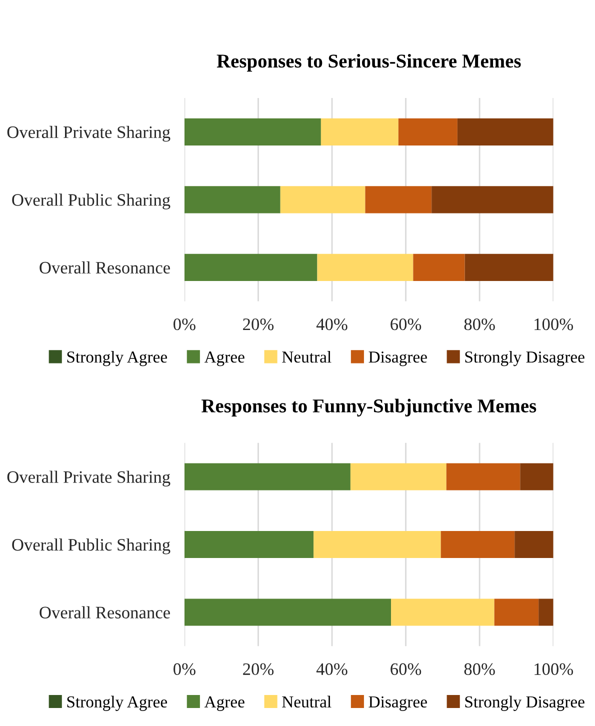  I want to click on chart-title: Responses to Serious-Sincere Memes, so click(368, 63).